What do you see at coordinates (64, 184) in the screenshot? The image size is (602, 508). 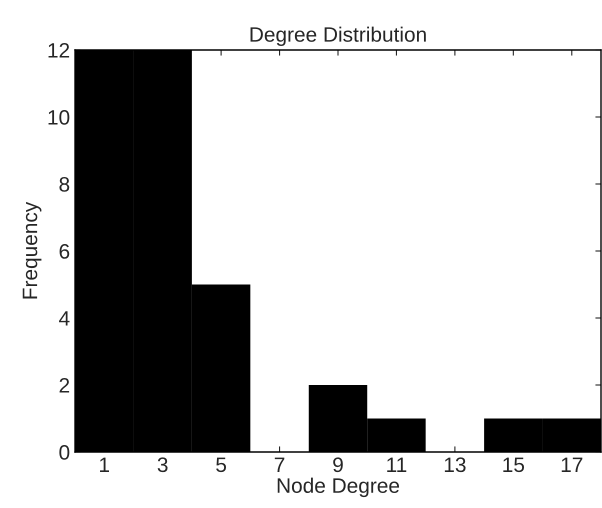 I see `y-tick-label: 8` at bounding box center [64, 184].